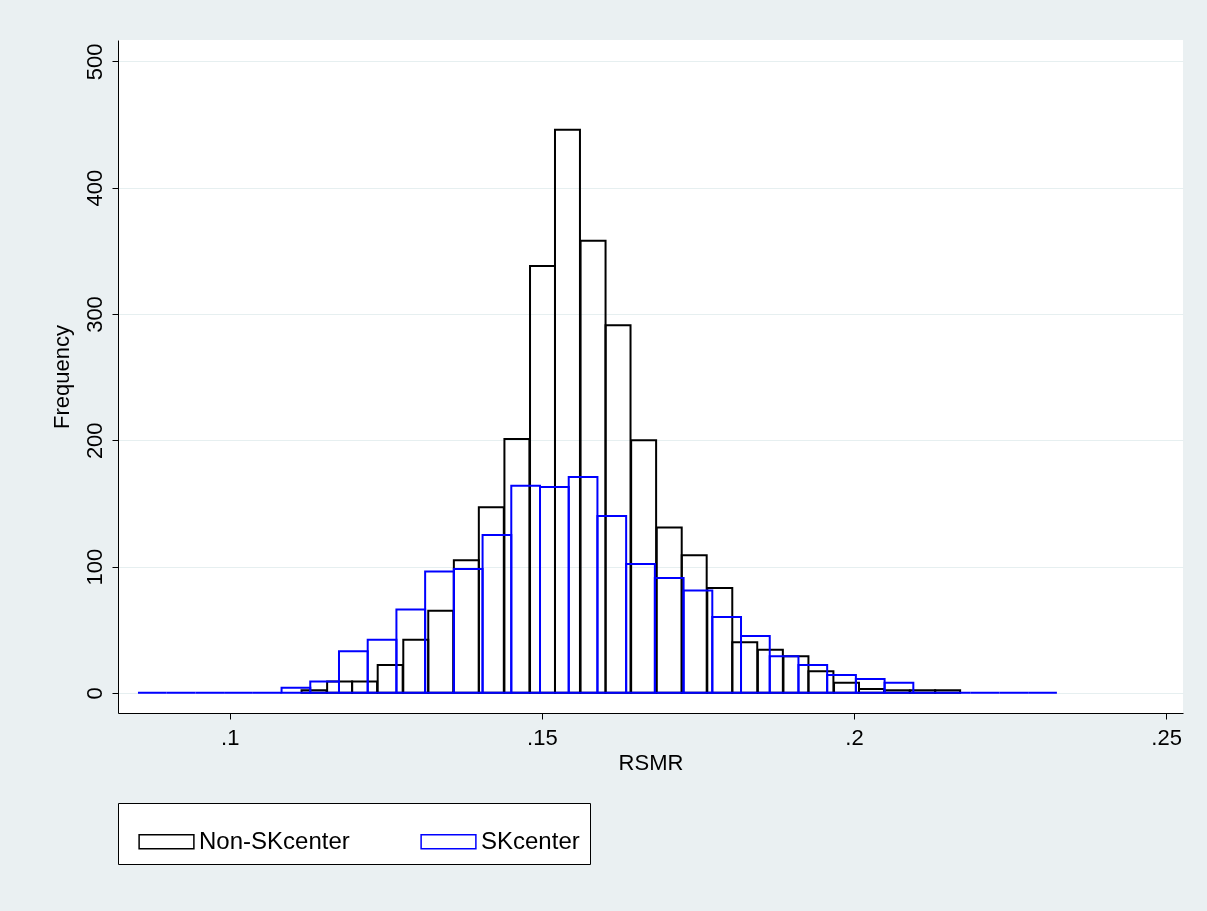 This screenshot has width=1207, height=911. Describe the element at coordinates (94, 188) in the screenshot. I see `y-tick-label: 400` at that location.